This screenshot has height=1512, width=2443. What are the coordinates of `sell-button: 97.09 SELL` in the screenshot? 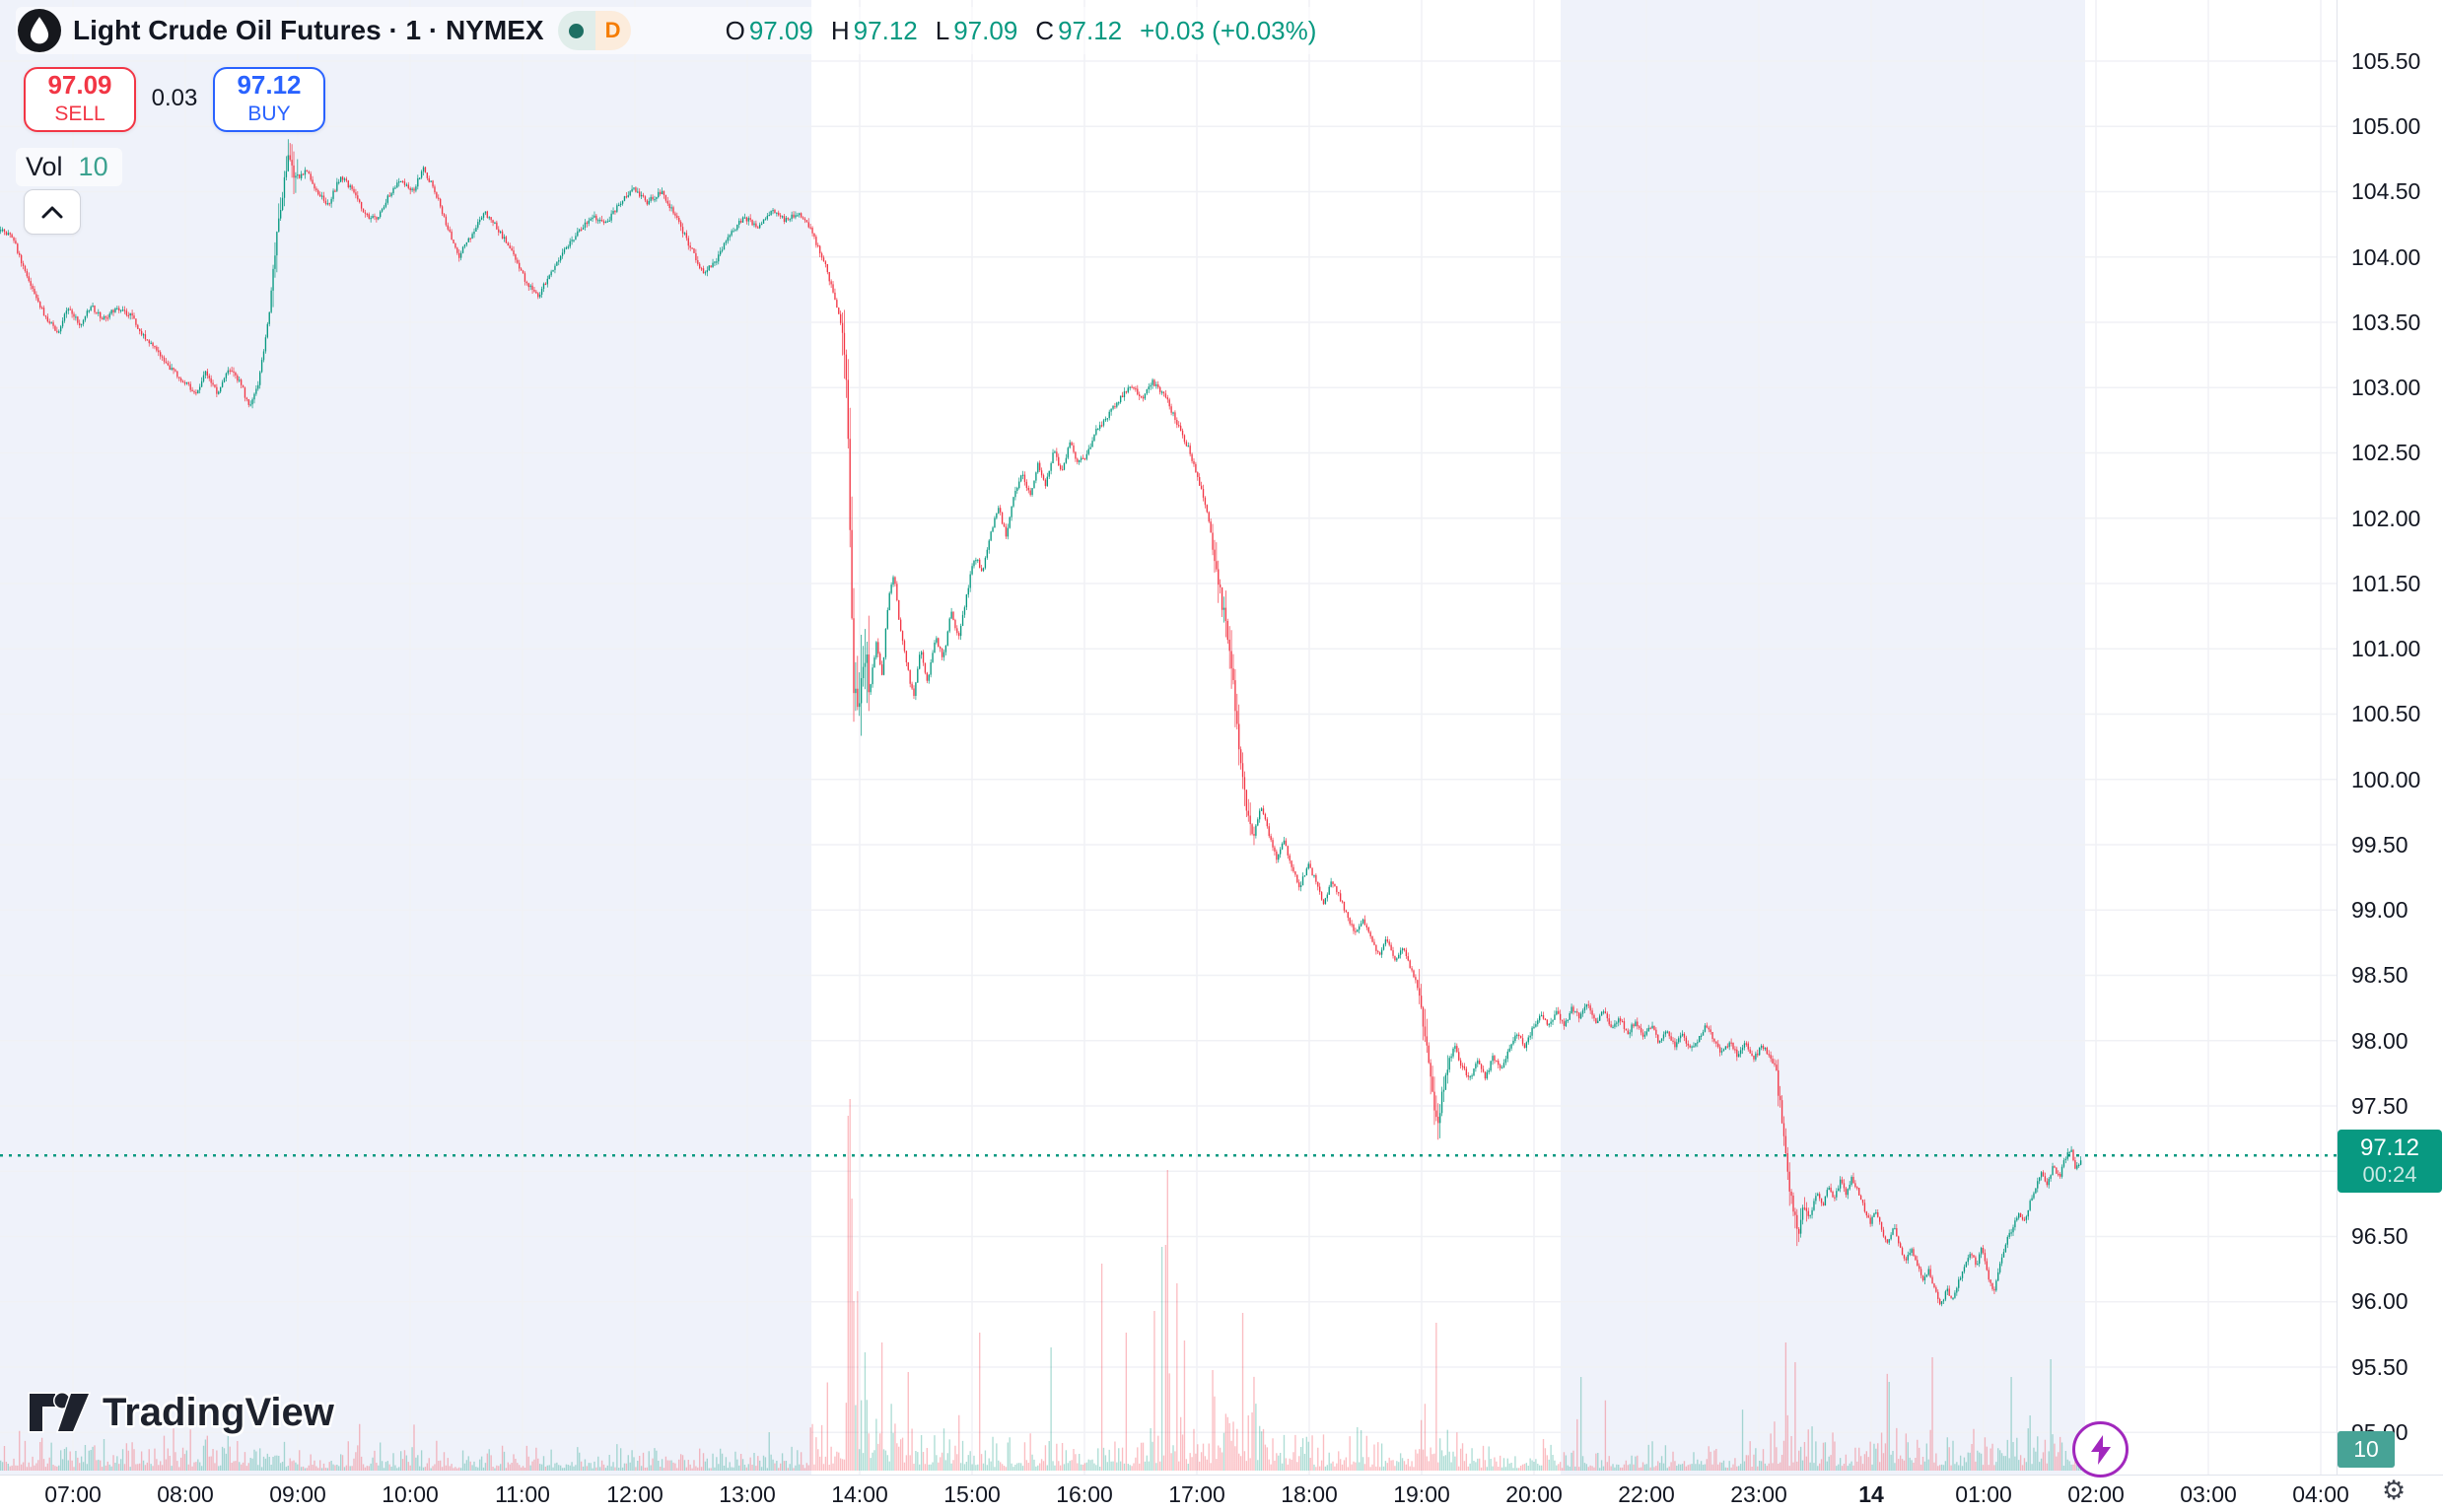 It's located at (80, 99).